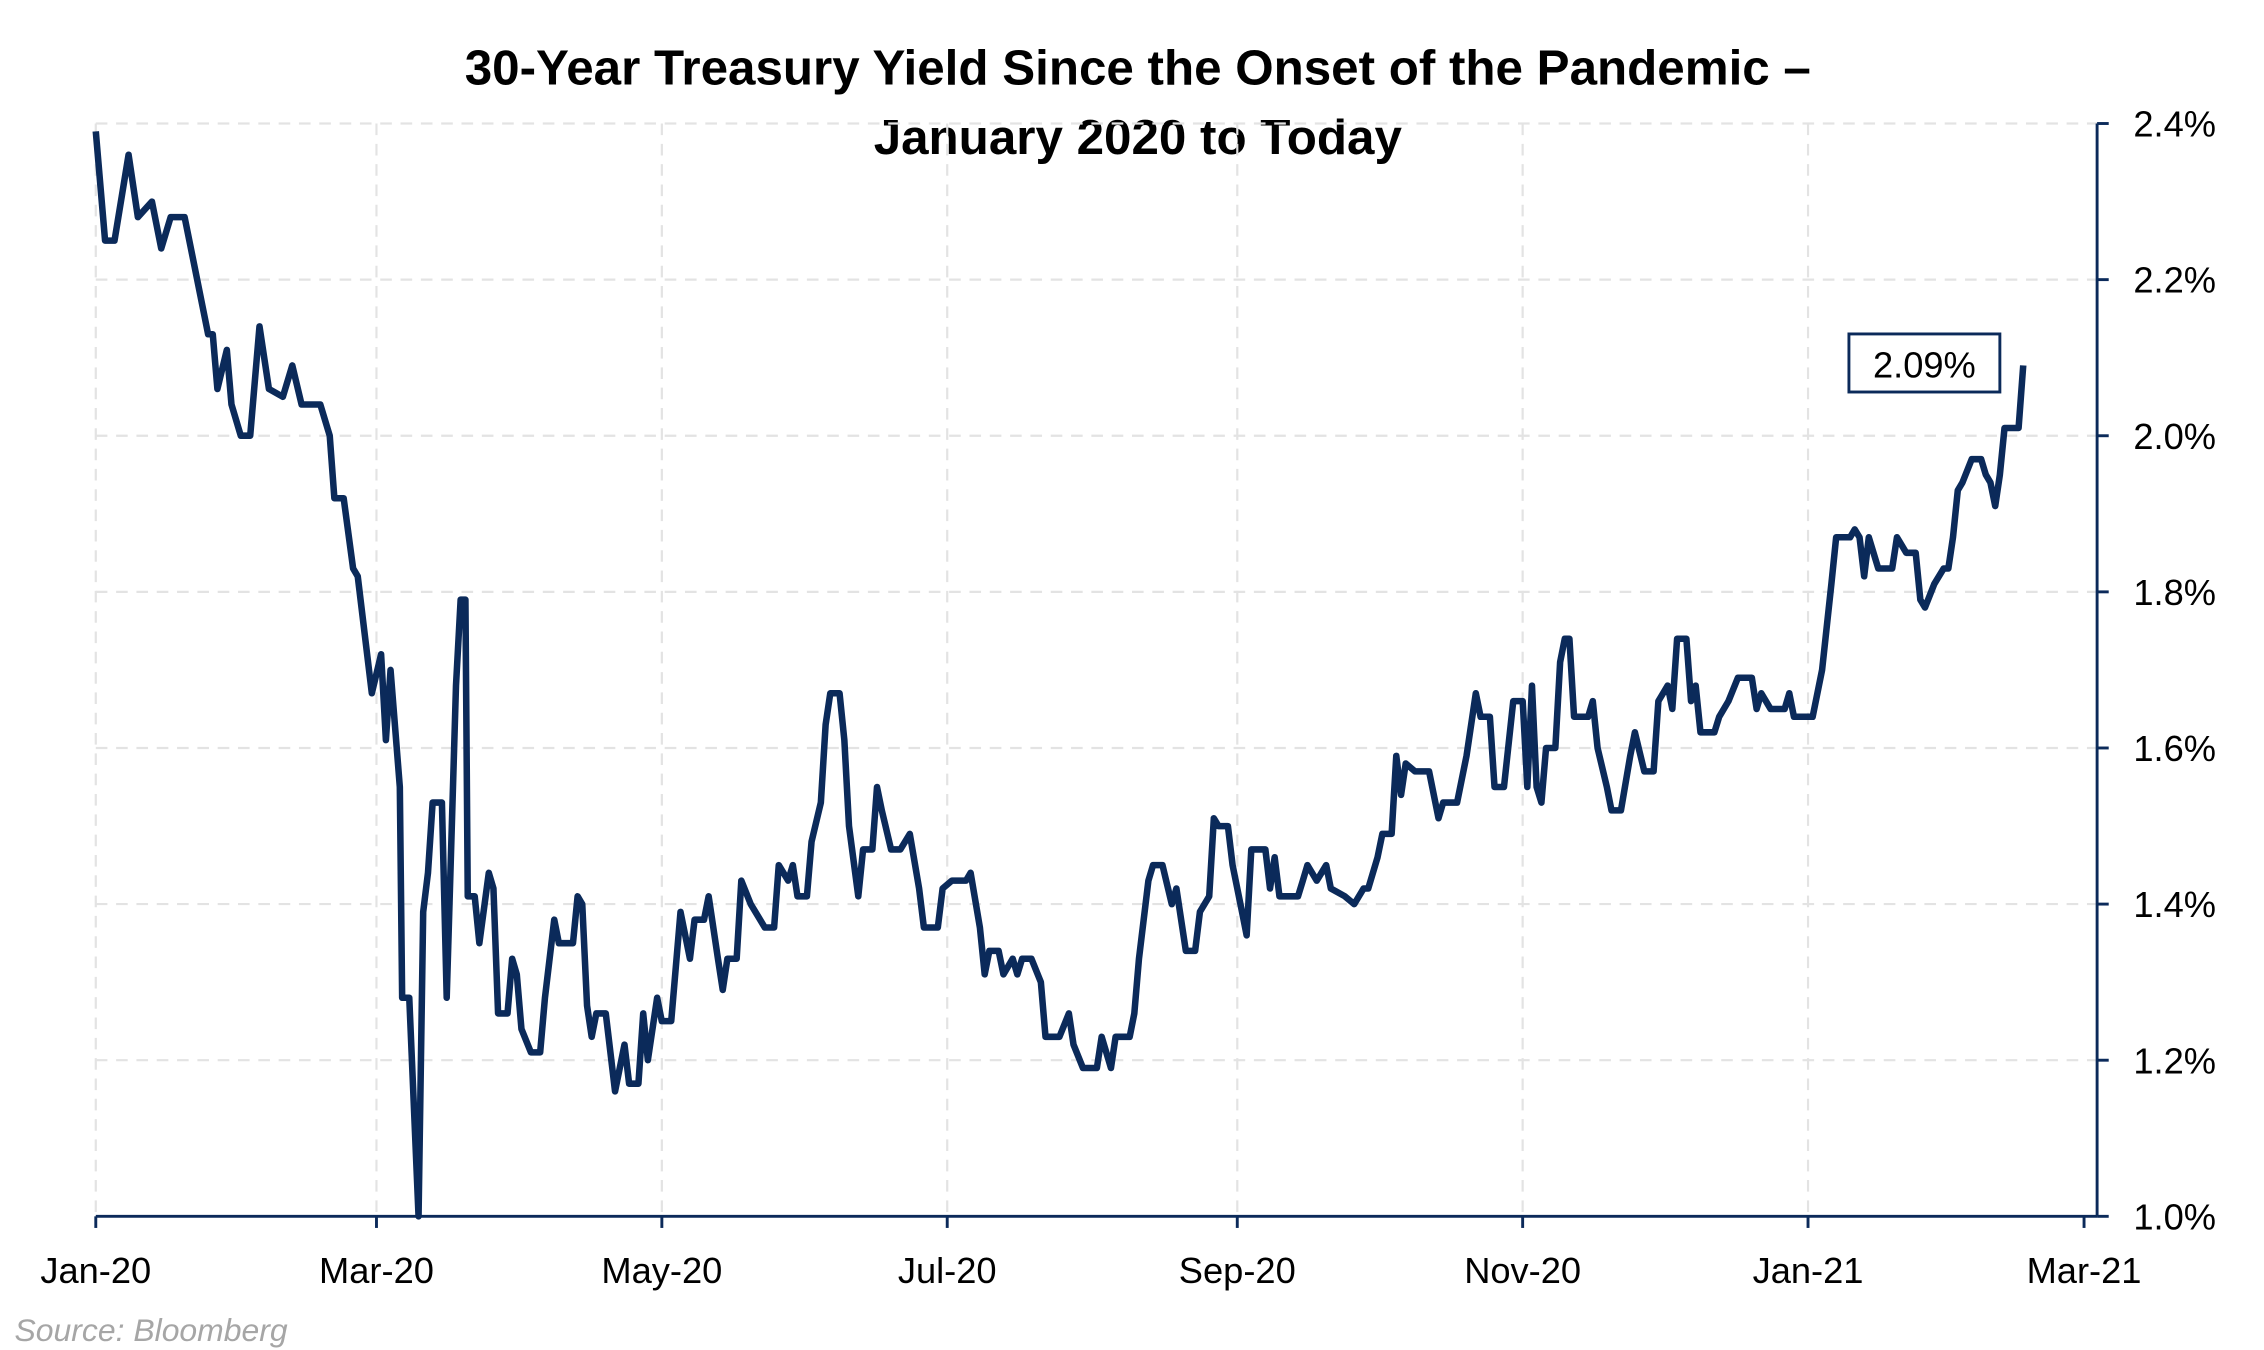 The height and width of the screenshot is (1350, 2264). What do you see at coordinates (2174, 280) in the screenshot?
I see `y-tick-label: 2.2%` at bounding box center [2174, 280].